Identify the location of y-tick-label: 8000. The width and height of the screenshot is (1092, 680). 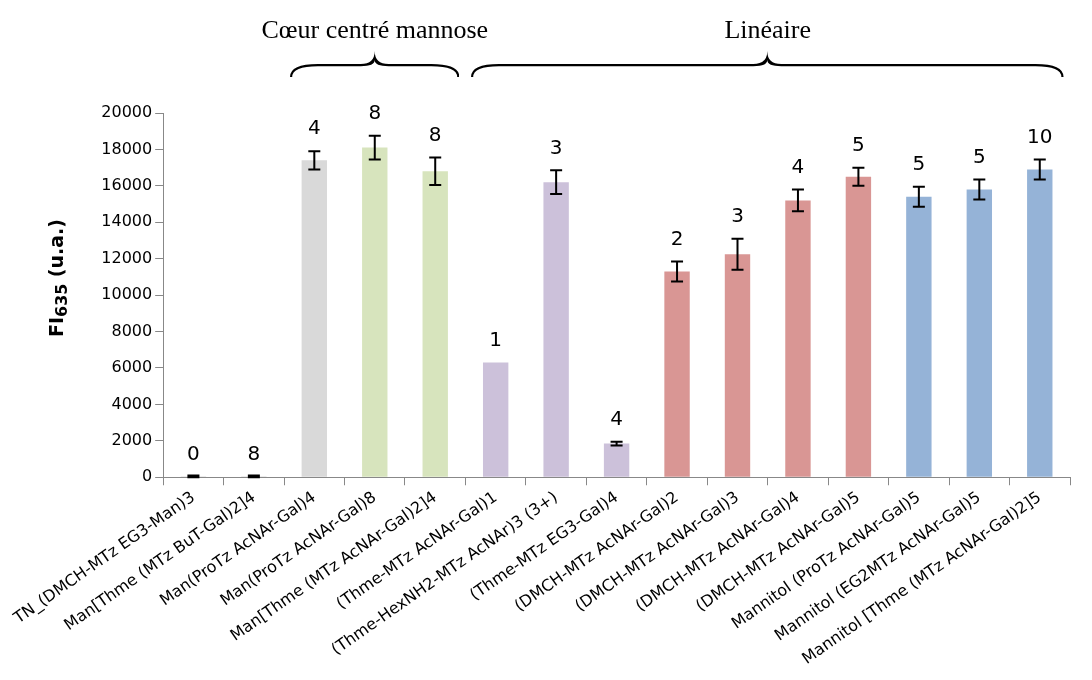
(132, 330).